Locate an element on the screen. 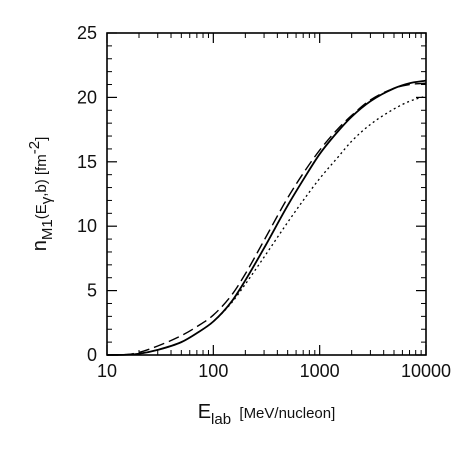  y-tick-label: 20 is located at coordinates (87, 97).